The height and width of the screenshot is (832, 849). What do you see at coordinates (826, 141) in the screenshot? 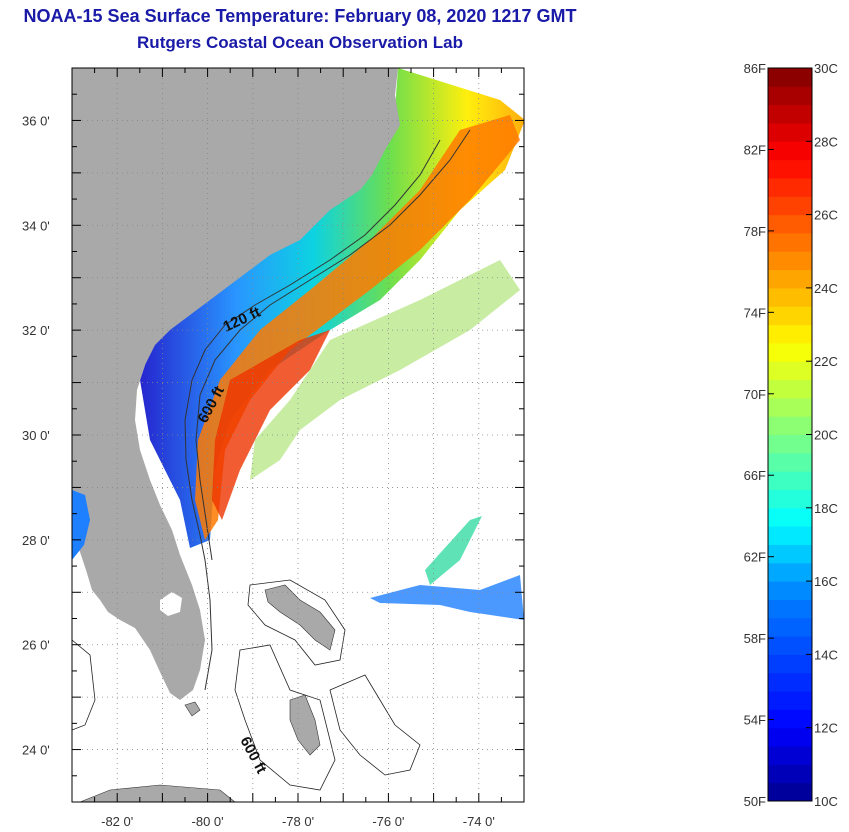
I see `celsius-label: 28C` at bounding box center [826, 141].